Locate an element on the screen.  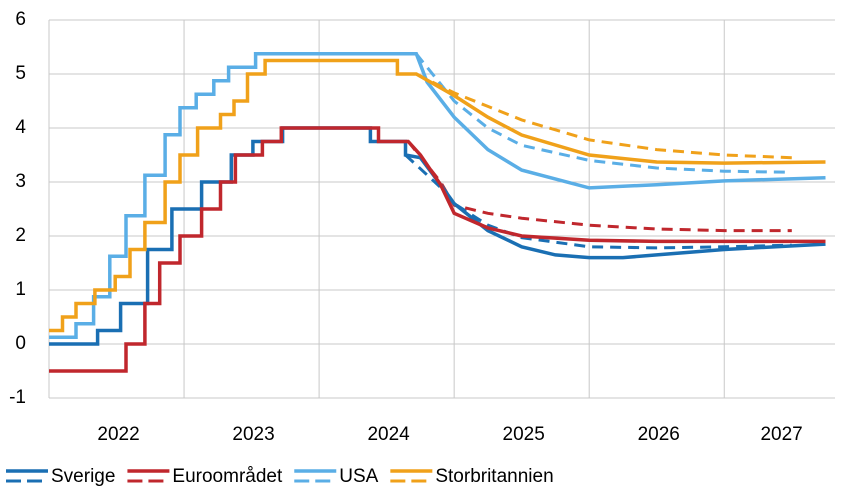
x-tick-label: 2022 is located at coordinates (118, 434).